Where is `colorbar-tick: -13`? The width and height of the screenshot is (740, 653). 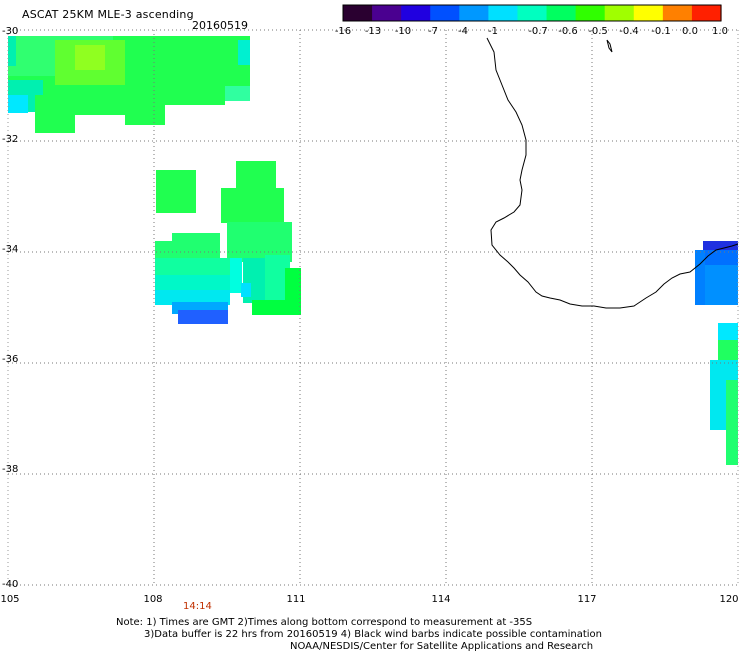
colorbar-tick: -13 is located at coordinates (373, 31).